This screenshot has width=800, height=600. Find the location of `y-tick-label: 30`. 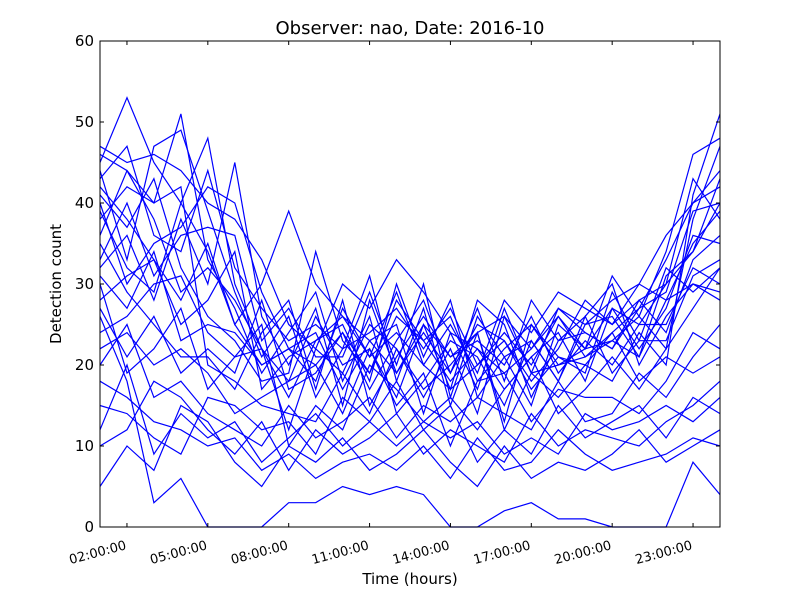

y-tick-label: 30 is located at coordinates (84, 284).